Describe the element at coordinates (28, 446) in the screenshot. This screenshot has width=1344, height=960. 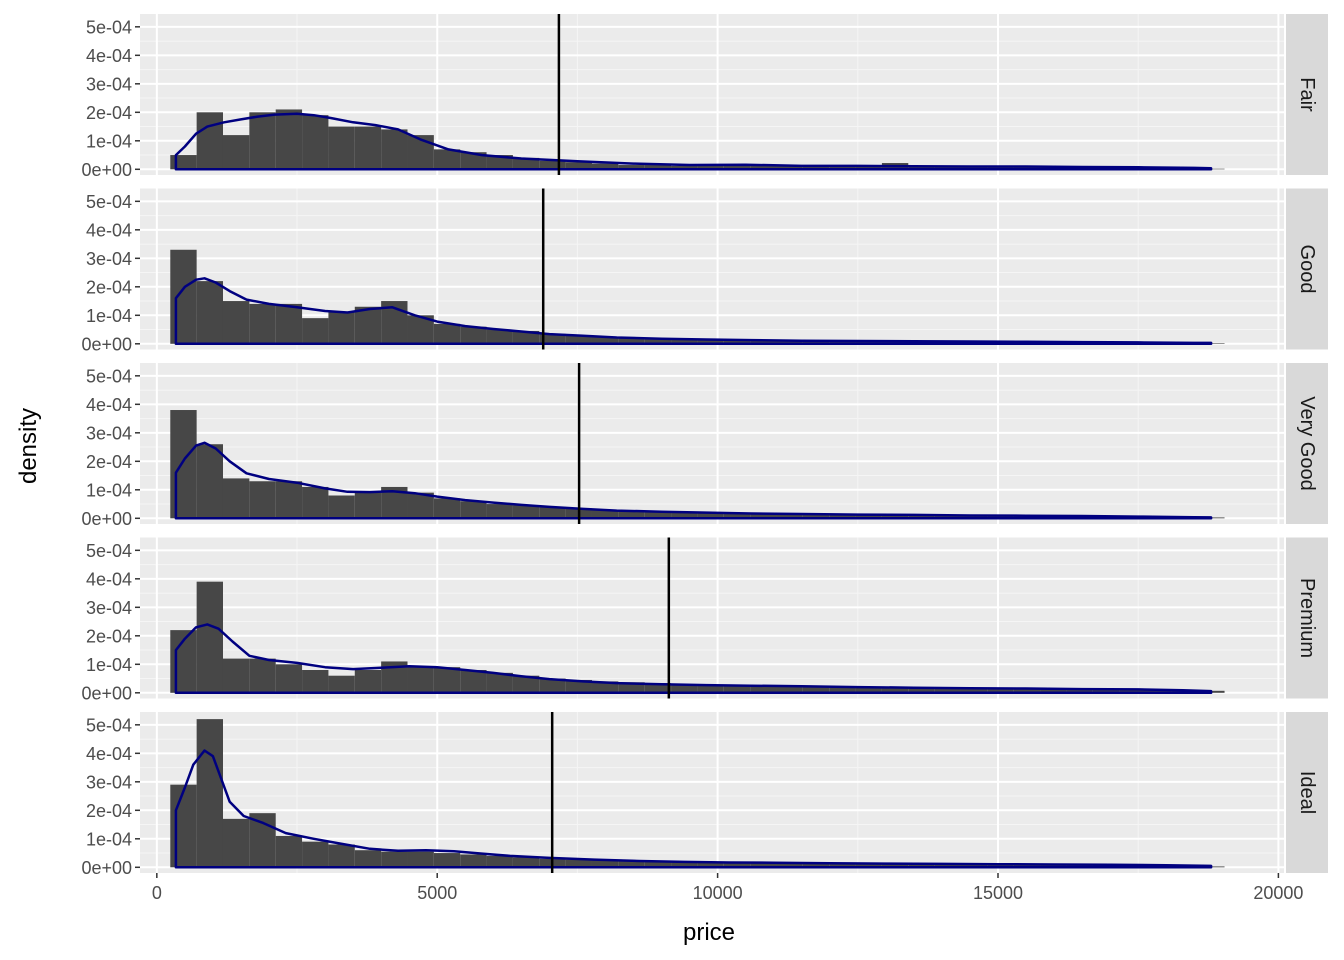
I see `y-axis-title: density` at that location.